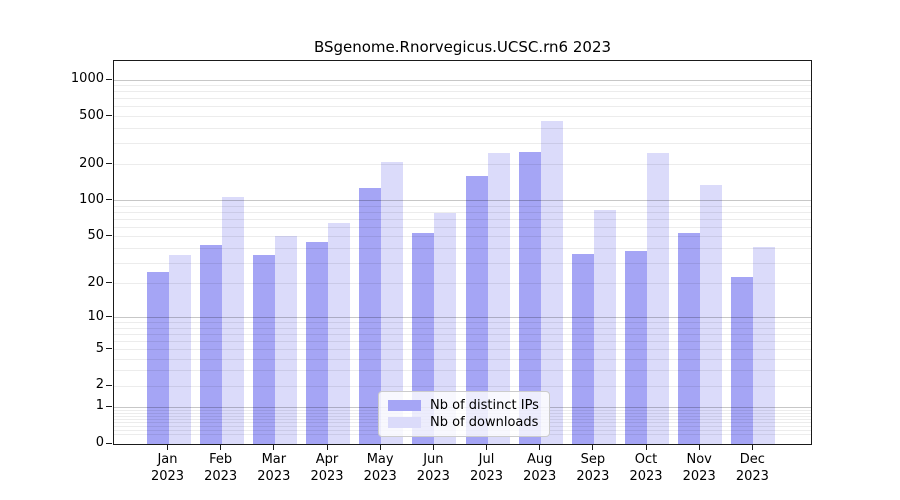 The width and height of the screenshot is (900, 500). Describe the element at coordinates (99, 406) in the screenshot. I see `y-tick-label: 1` at that location.